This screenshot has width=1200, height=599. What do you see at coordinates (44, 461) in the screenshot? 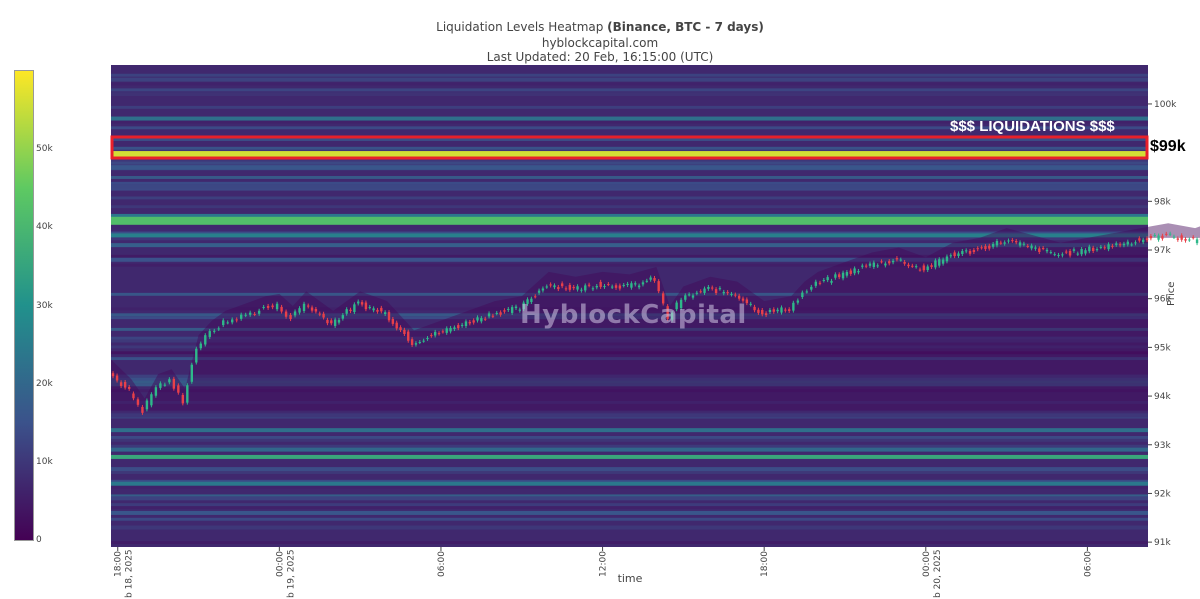
I see `colorbar-tick-label: 10k` at bounding box center [44, 461].